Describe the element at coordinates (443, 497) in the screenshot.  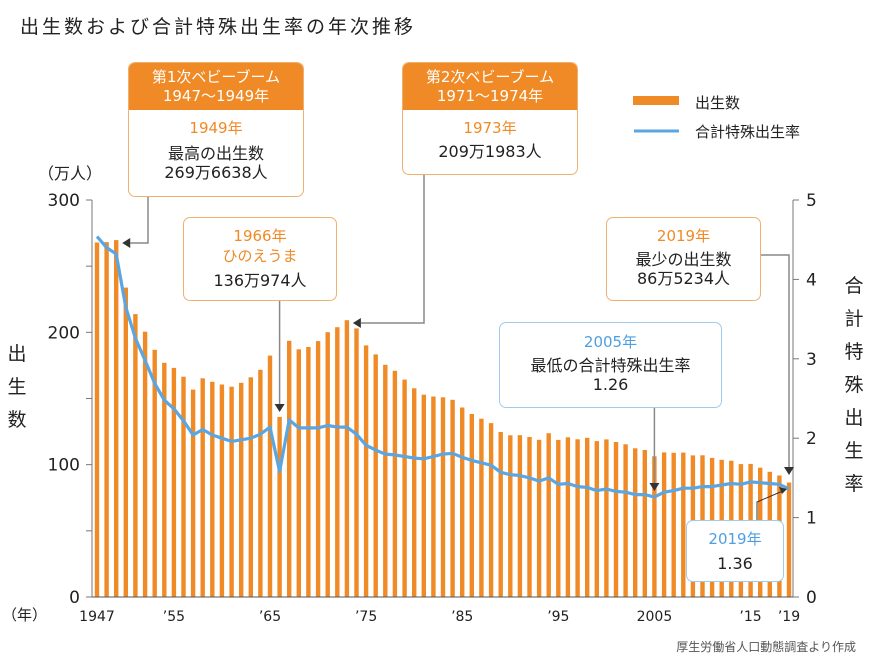
I see `bar-1983` at that location.